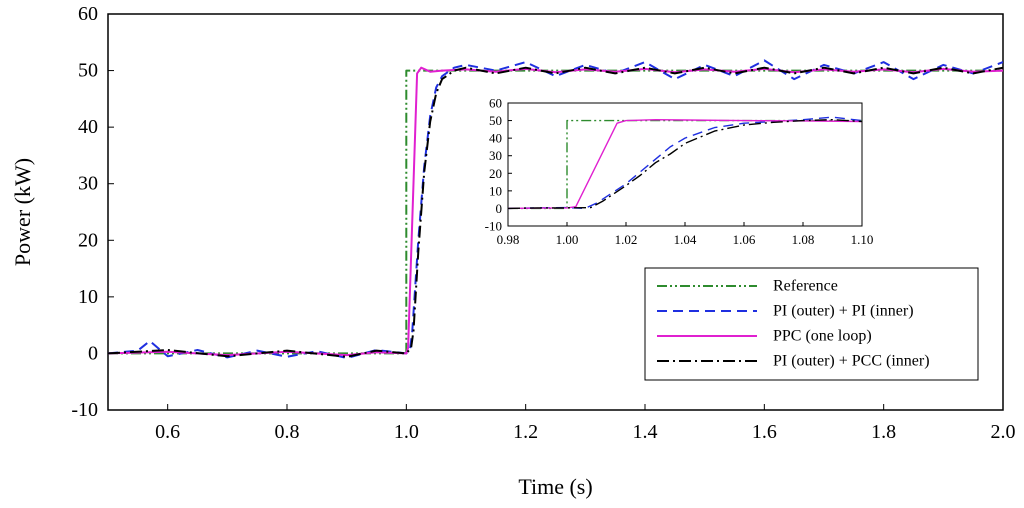 This screenshot has height=508, width=1024. What do you see at coordinates (805, 286) in the screenshot?
I see `legend-label-1: Reference` at bounding box center [805, 286].